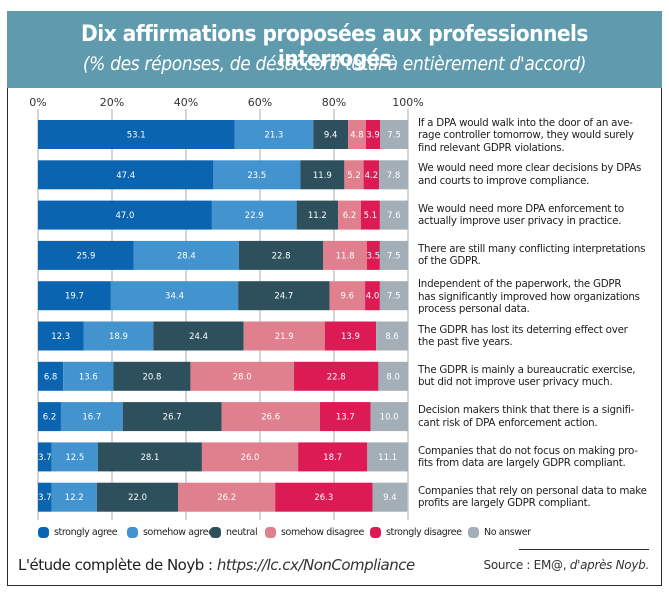 This screenshot has width=669, height=592. What do you see at coordinates (322, 532) in the screenshot?
I see `legend-label: somehow disagree` at bounding box center [322, 532].